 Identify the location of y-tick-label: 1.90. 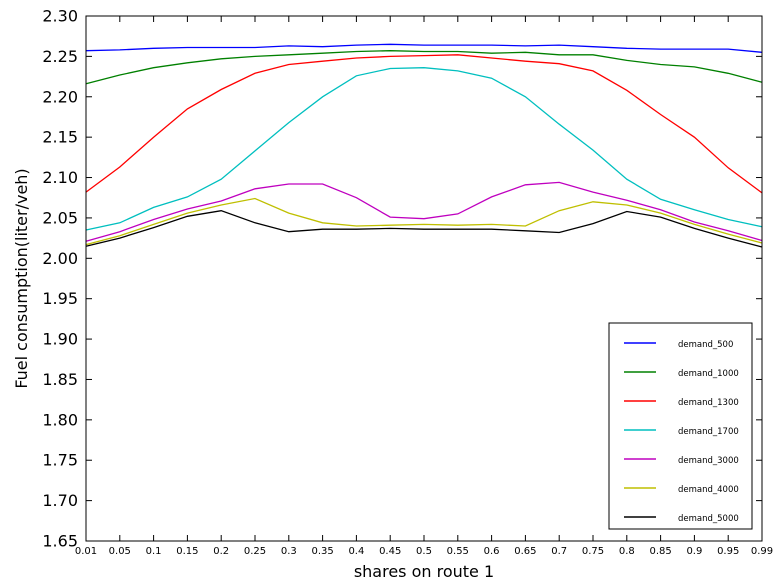
(60, 339).